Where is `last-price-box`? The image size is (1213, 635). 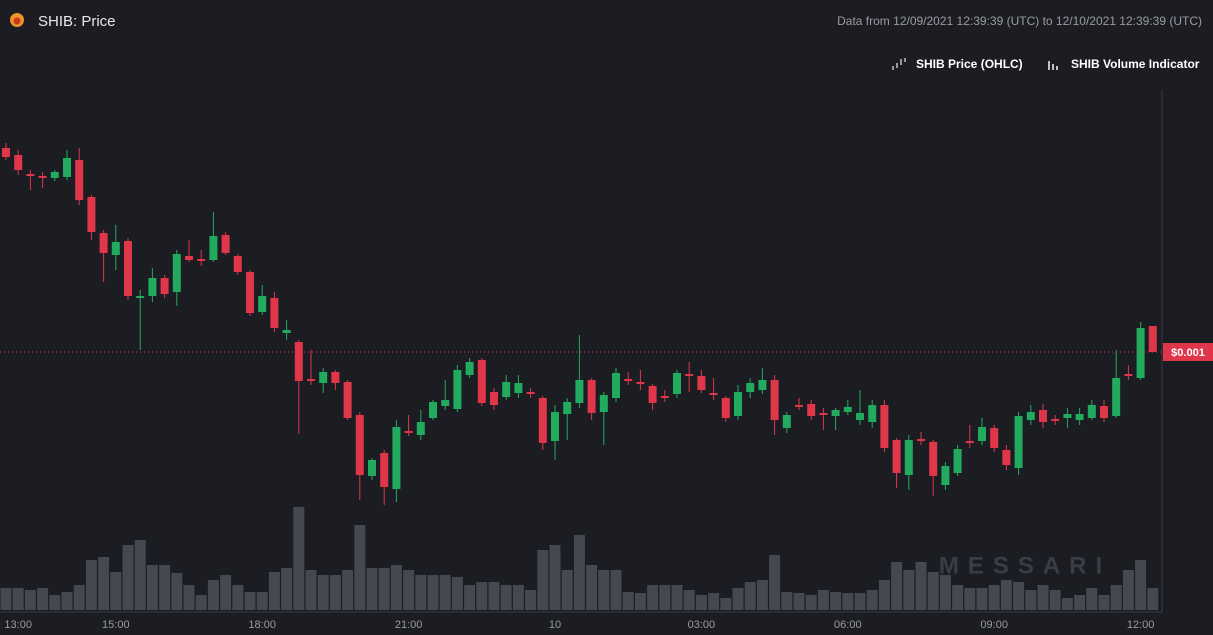 last-price-box is located at coordinates (1188, 352).